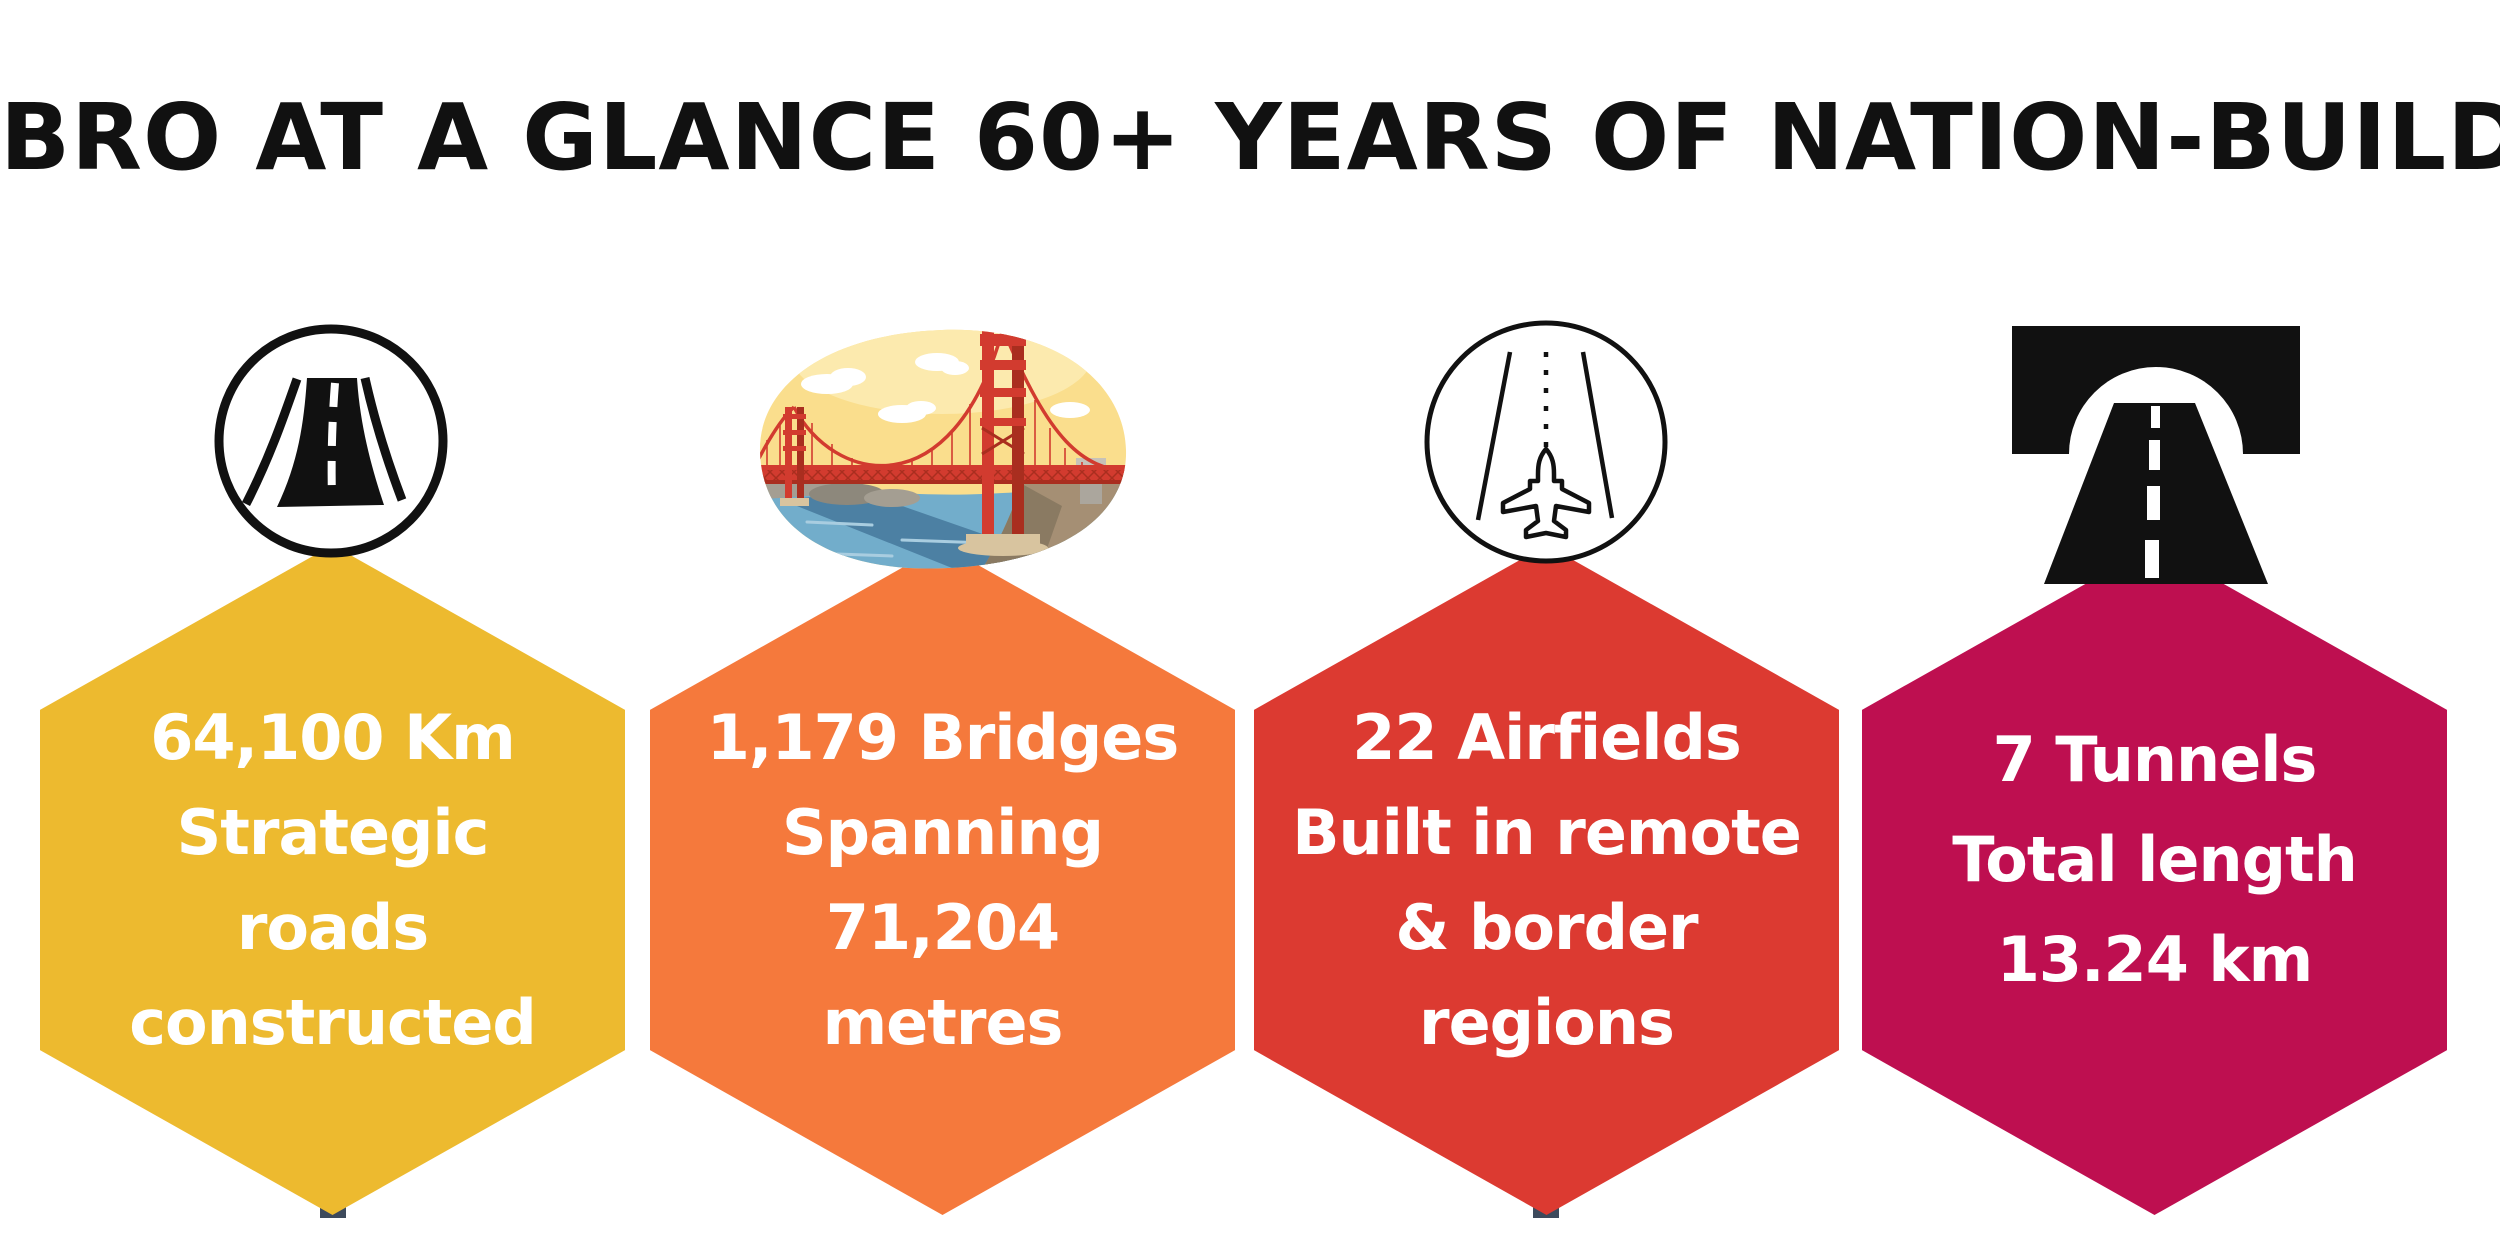  I want to click on stat-line: Built in remote, so click(1547, 832).